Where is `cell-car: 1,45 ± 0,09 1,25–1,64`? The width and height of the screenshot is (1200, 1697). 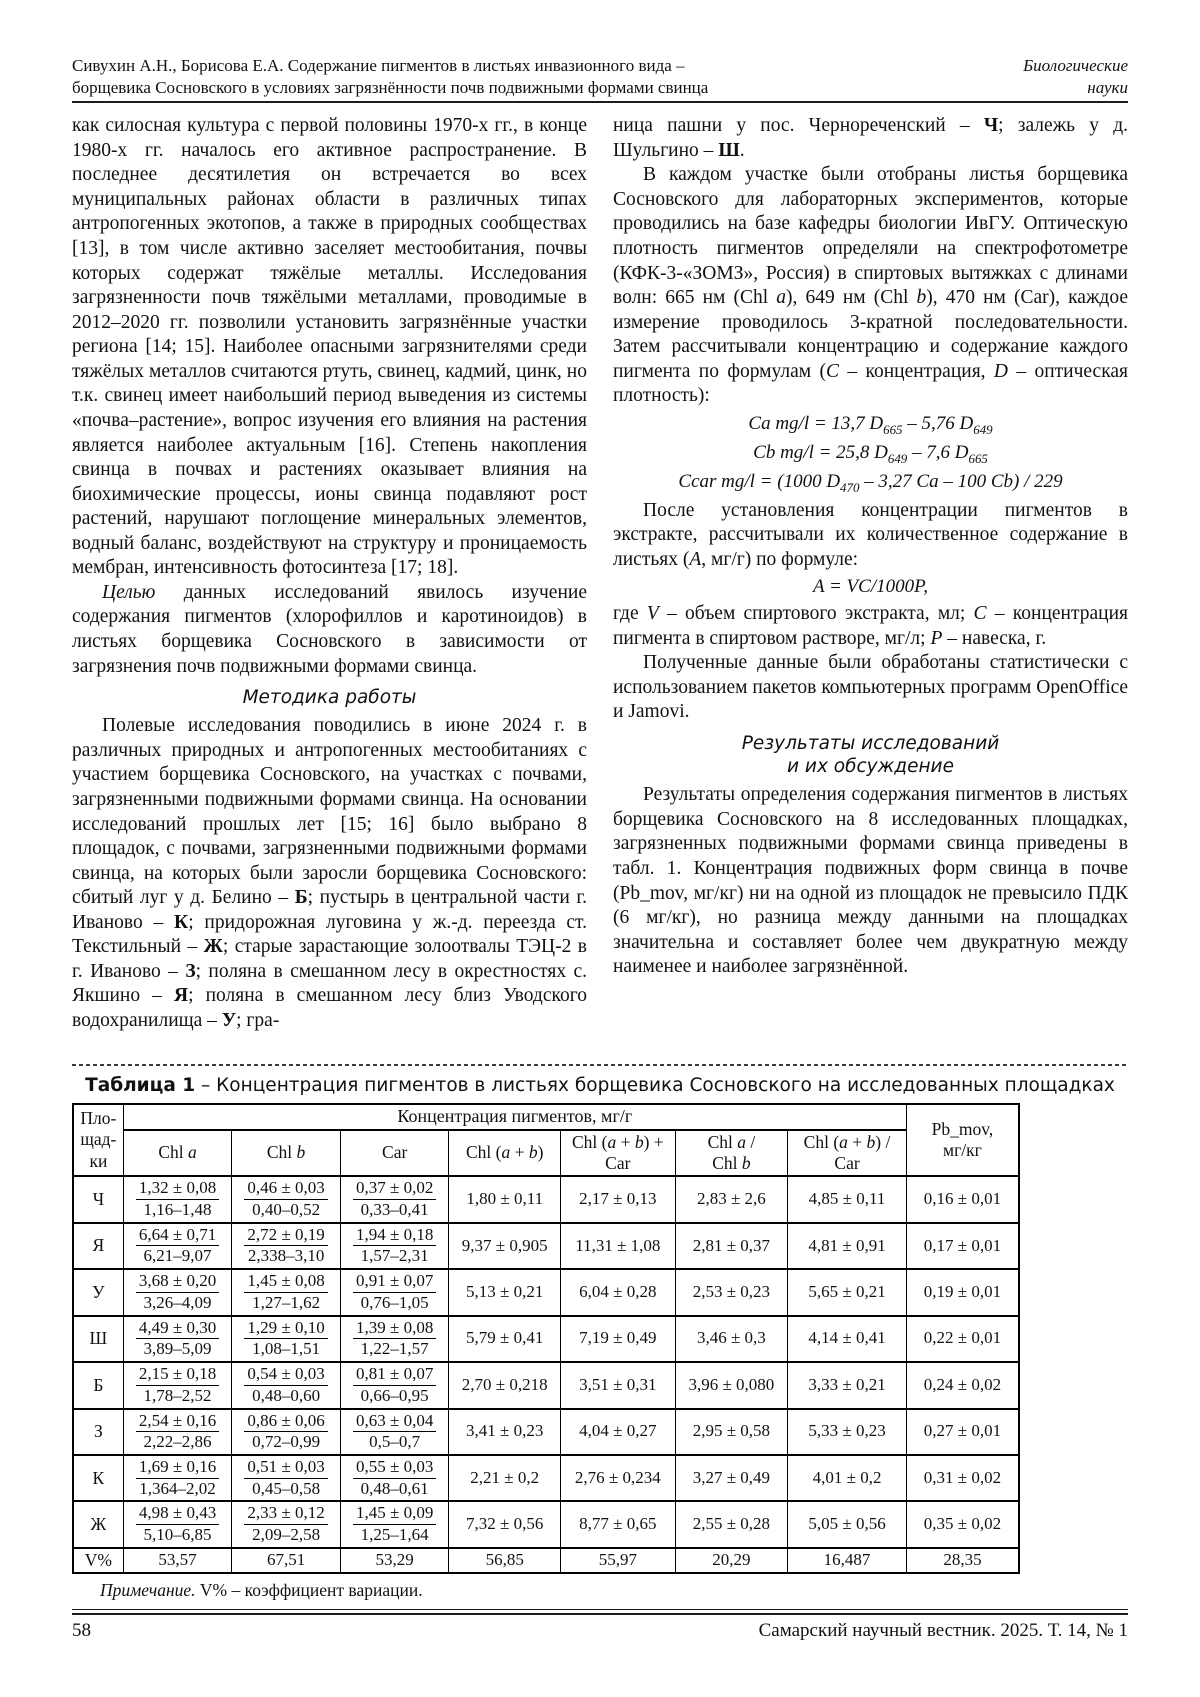 cell-car: 1,45 ± 0,09 1,25–1,64 is located at coordinates (394, 1524).